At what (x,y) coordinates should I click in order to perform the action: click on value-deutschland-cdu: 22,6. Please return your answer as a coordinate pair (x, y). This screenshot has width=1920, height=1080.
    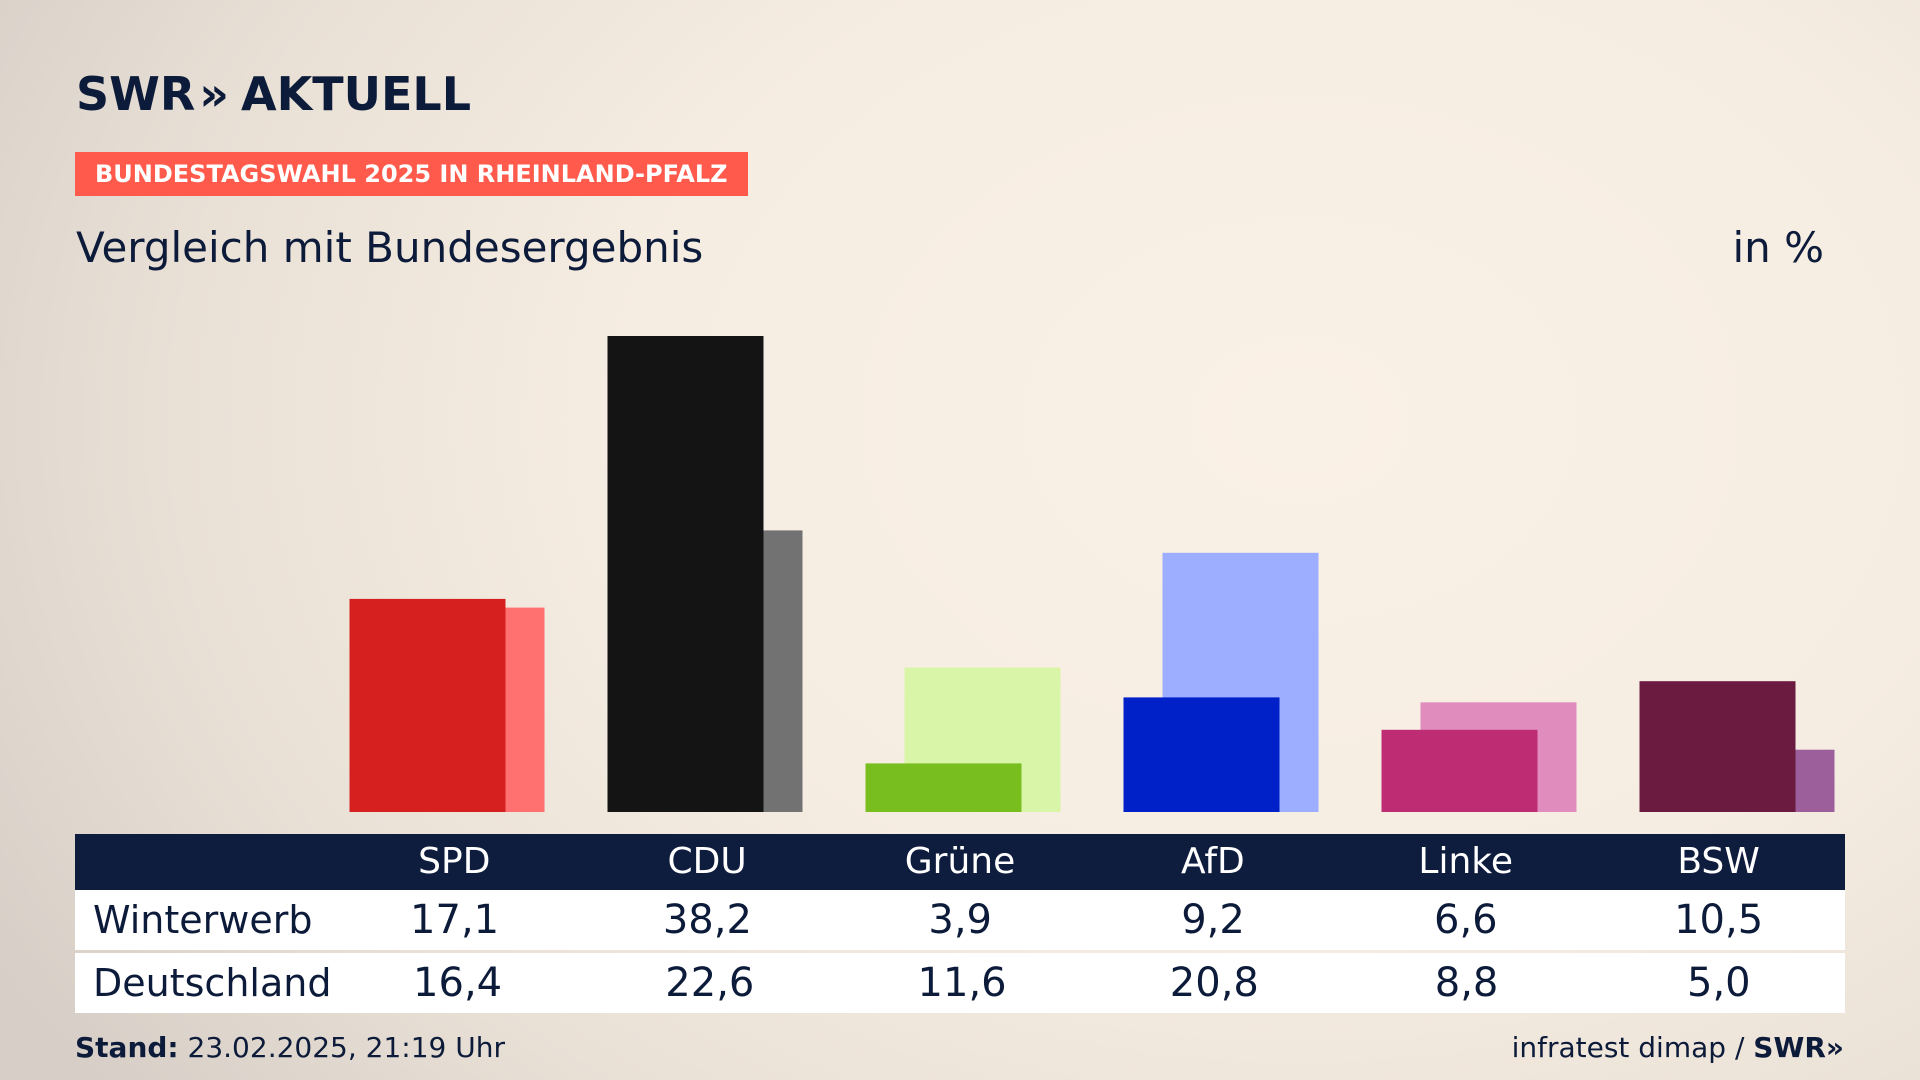
    Looking at the image, I should click on (710, 983).